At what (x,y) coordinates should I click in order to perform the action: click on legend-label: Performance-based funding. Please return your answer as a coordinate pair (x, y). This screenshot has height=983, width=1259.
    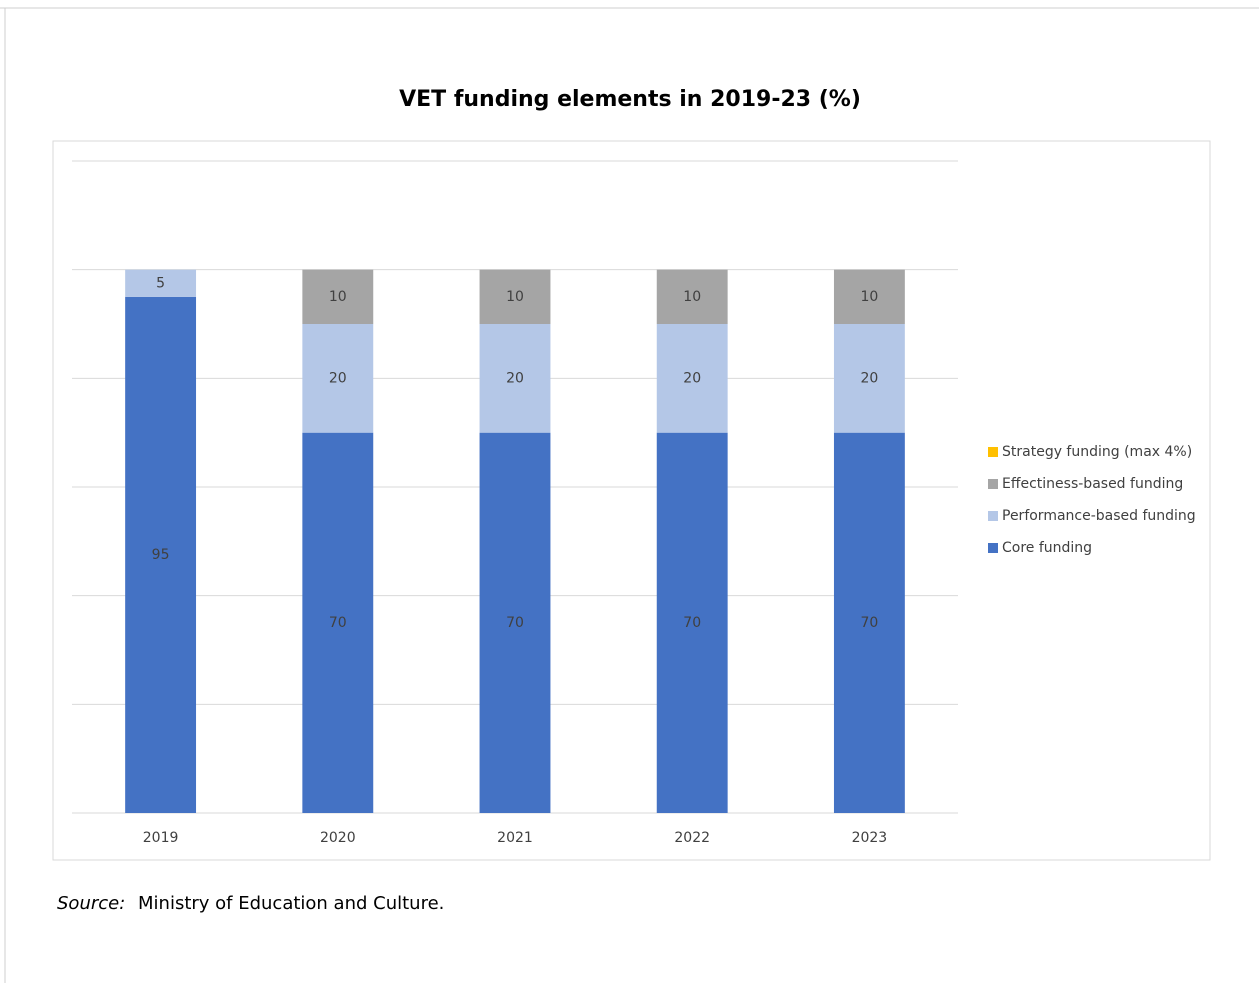
    Looking at the image, I should click on (1099, 516).